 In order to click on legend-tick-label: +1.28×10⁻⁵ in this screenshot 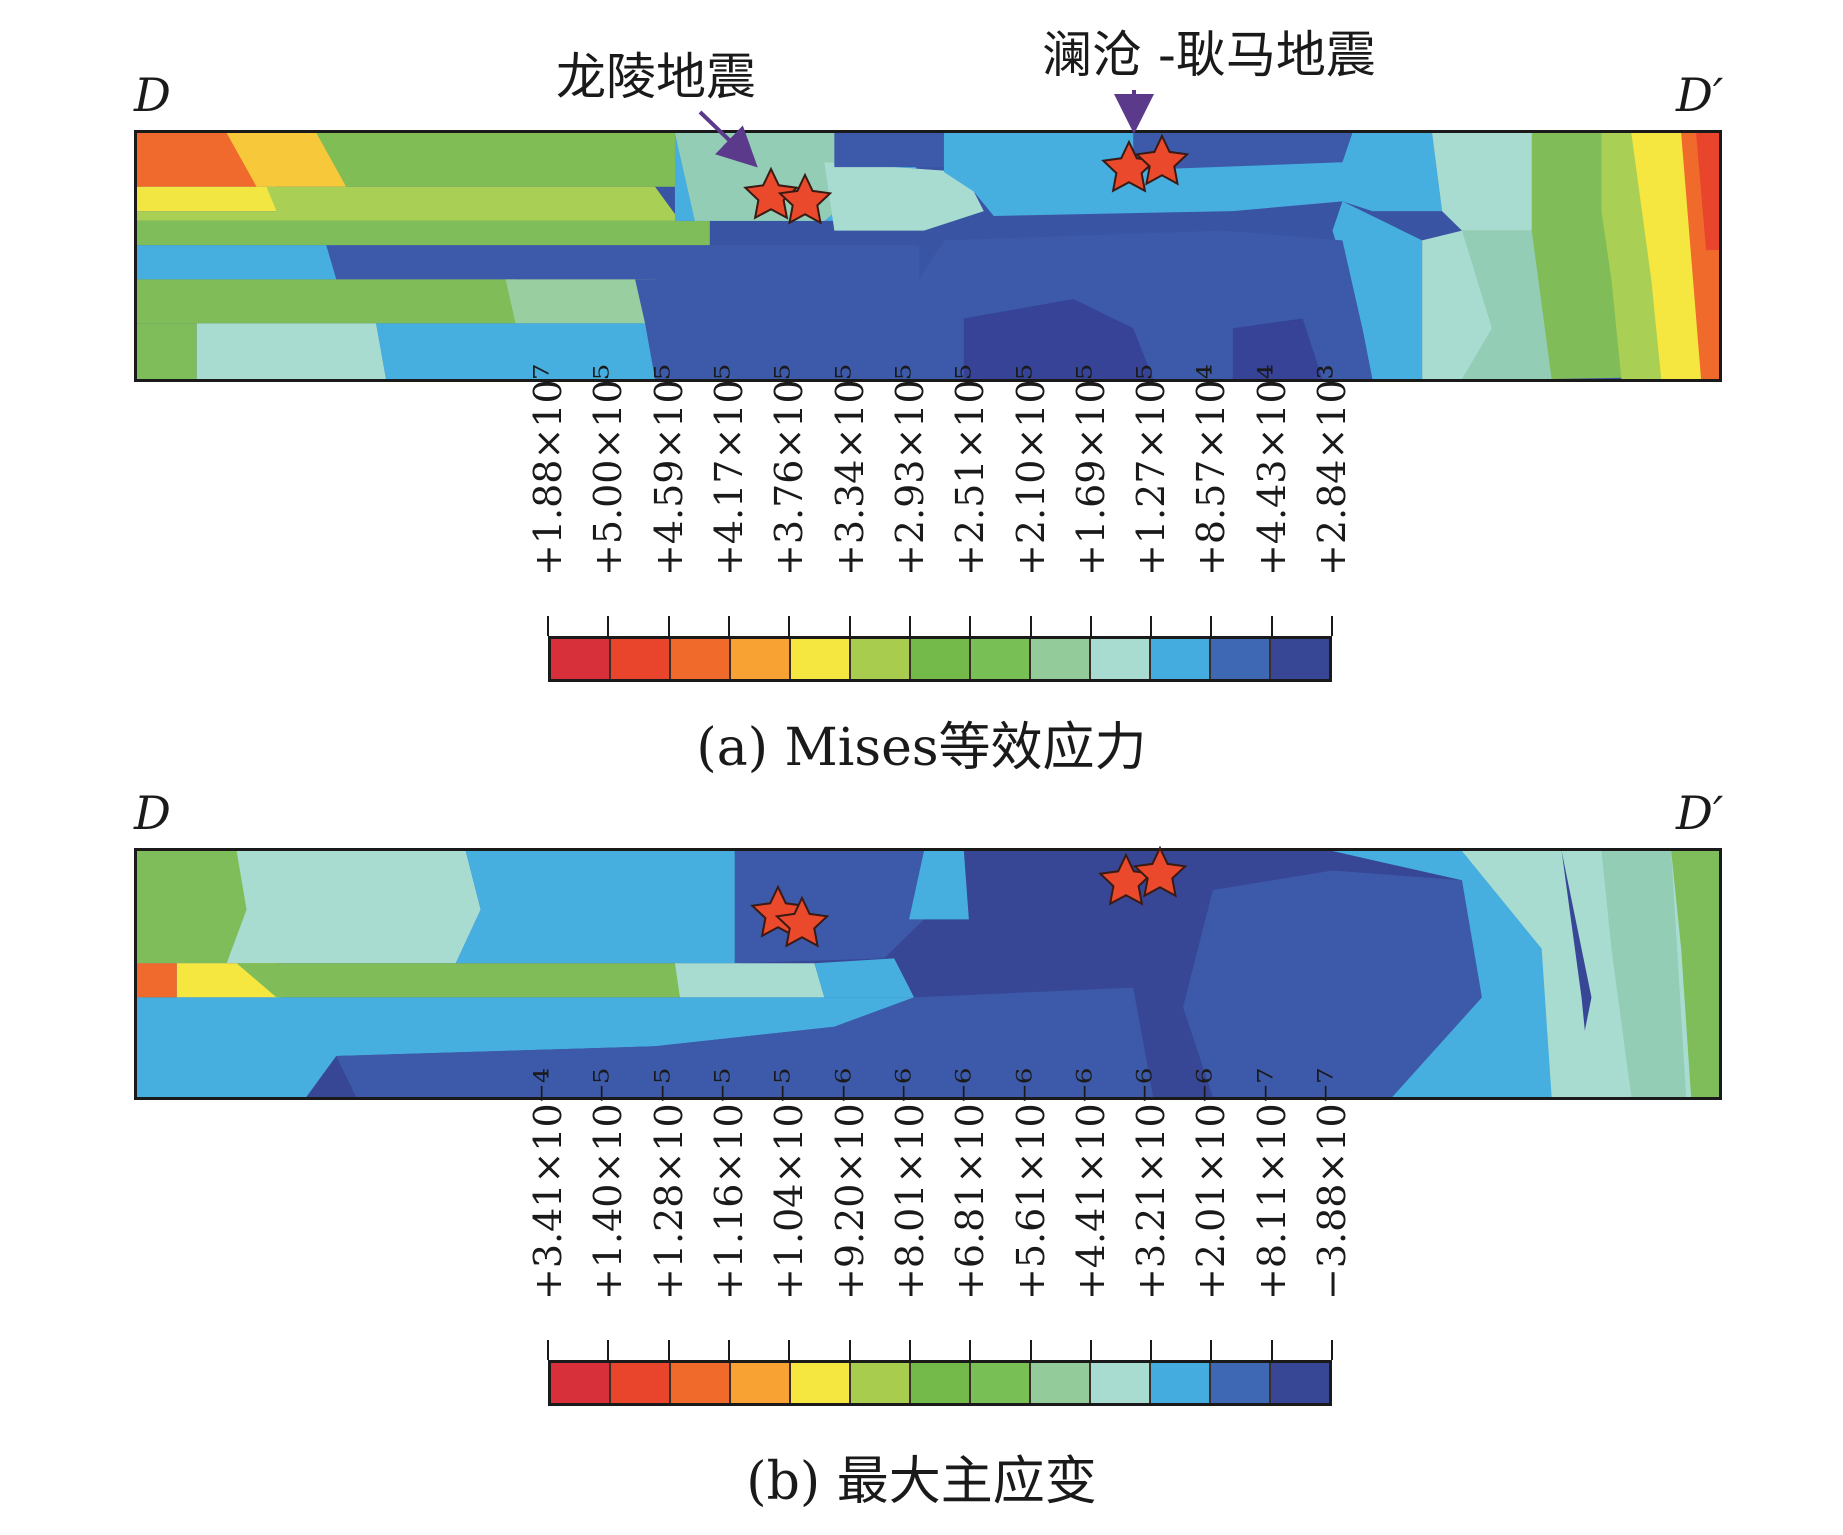, I will do `click(668, 1184)`.